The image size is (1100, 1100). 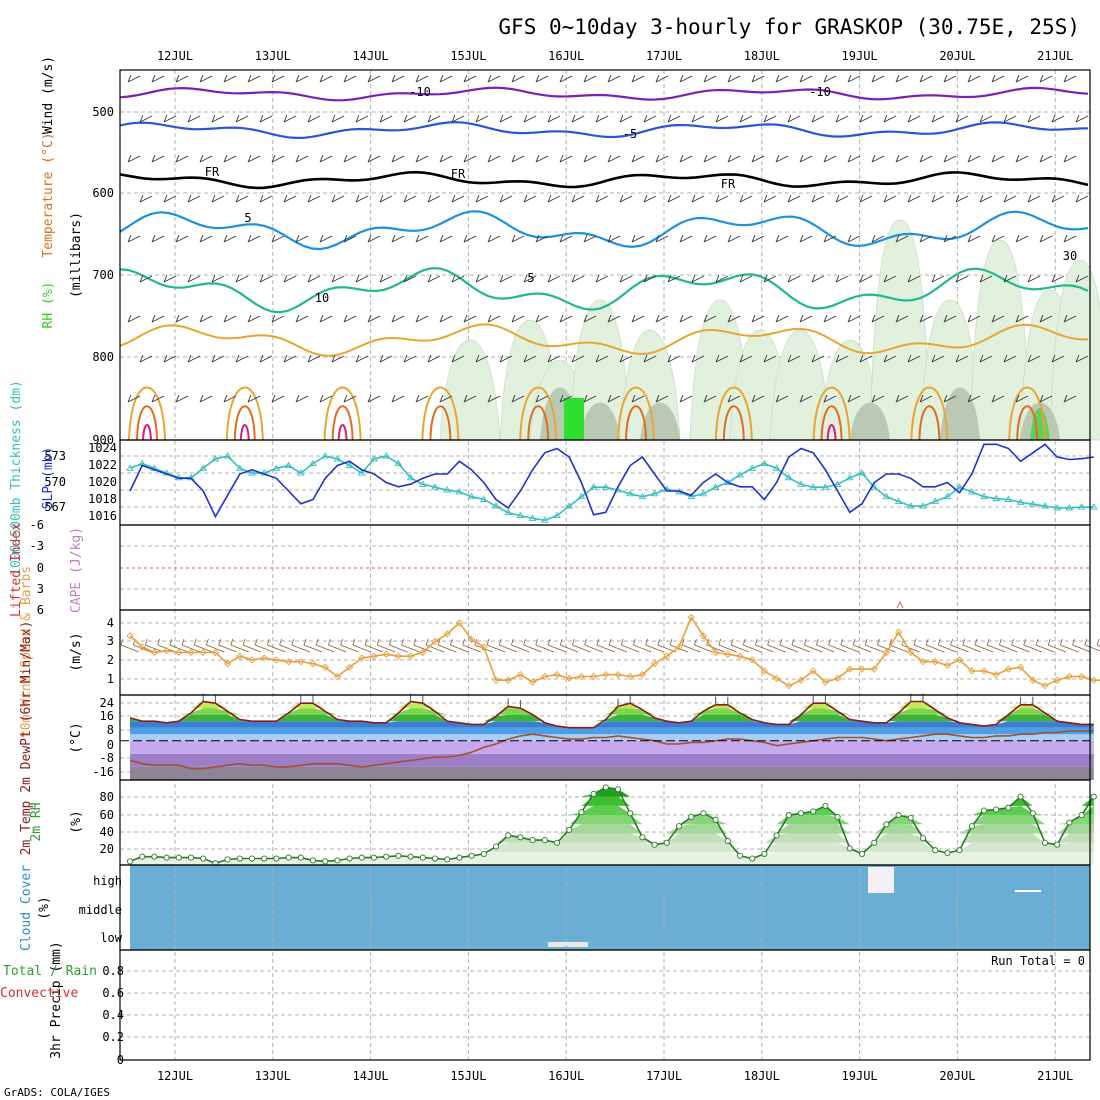 I want to click on precip-tick: 0.2, so click(x=113, y=1037).